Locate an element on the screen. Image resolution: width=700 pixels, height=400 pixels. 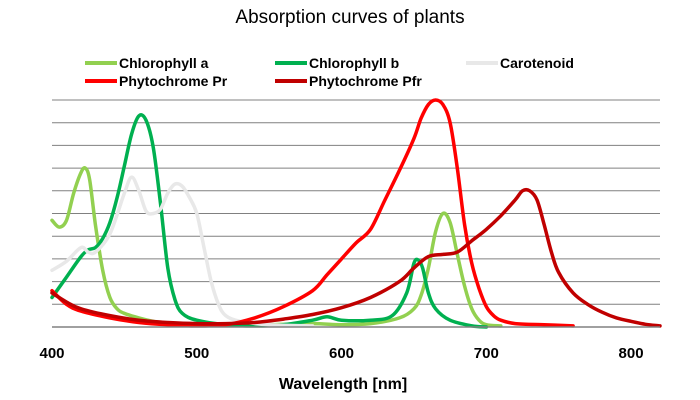
x-tick-label: 800 is located at coordinates (631, 353).